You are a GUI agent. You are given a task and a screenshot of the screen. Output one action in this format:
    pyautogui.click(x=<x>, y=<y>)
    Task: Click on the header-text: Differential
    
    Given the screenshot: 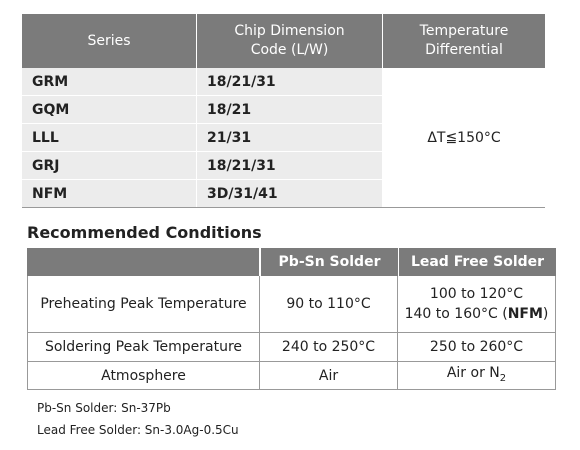 What is the action you would take?
    pyautogui.click(x=464, y=50)
    